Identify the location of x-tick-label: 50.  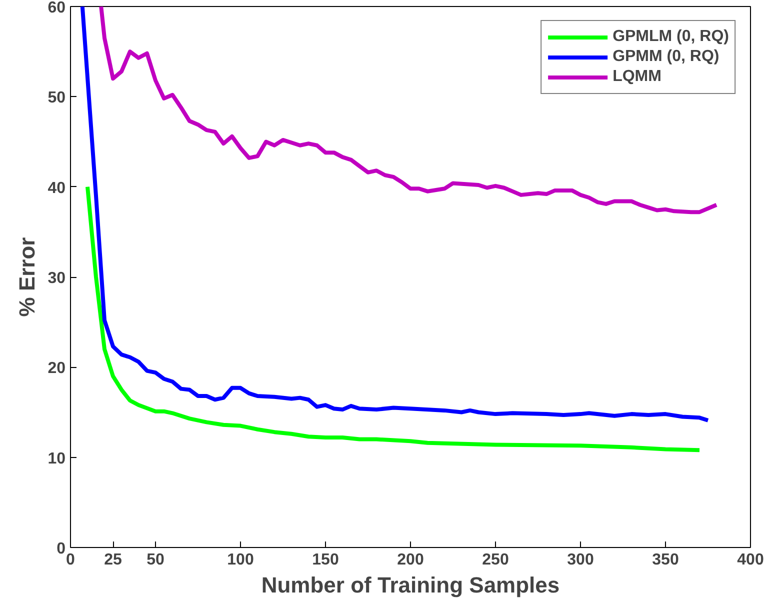
(155, 560).